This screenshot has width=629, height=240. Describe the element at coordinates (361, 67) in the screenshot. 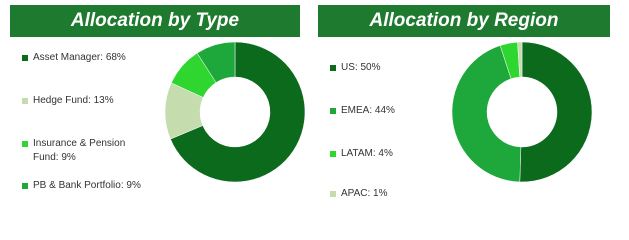

I see `legend-label: US: 50%` at that location.